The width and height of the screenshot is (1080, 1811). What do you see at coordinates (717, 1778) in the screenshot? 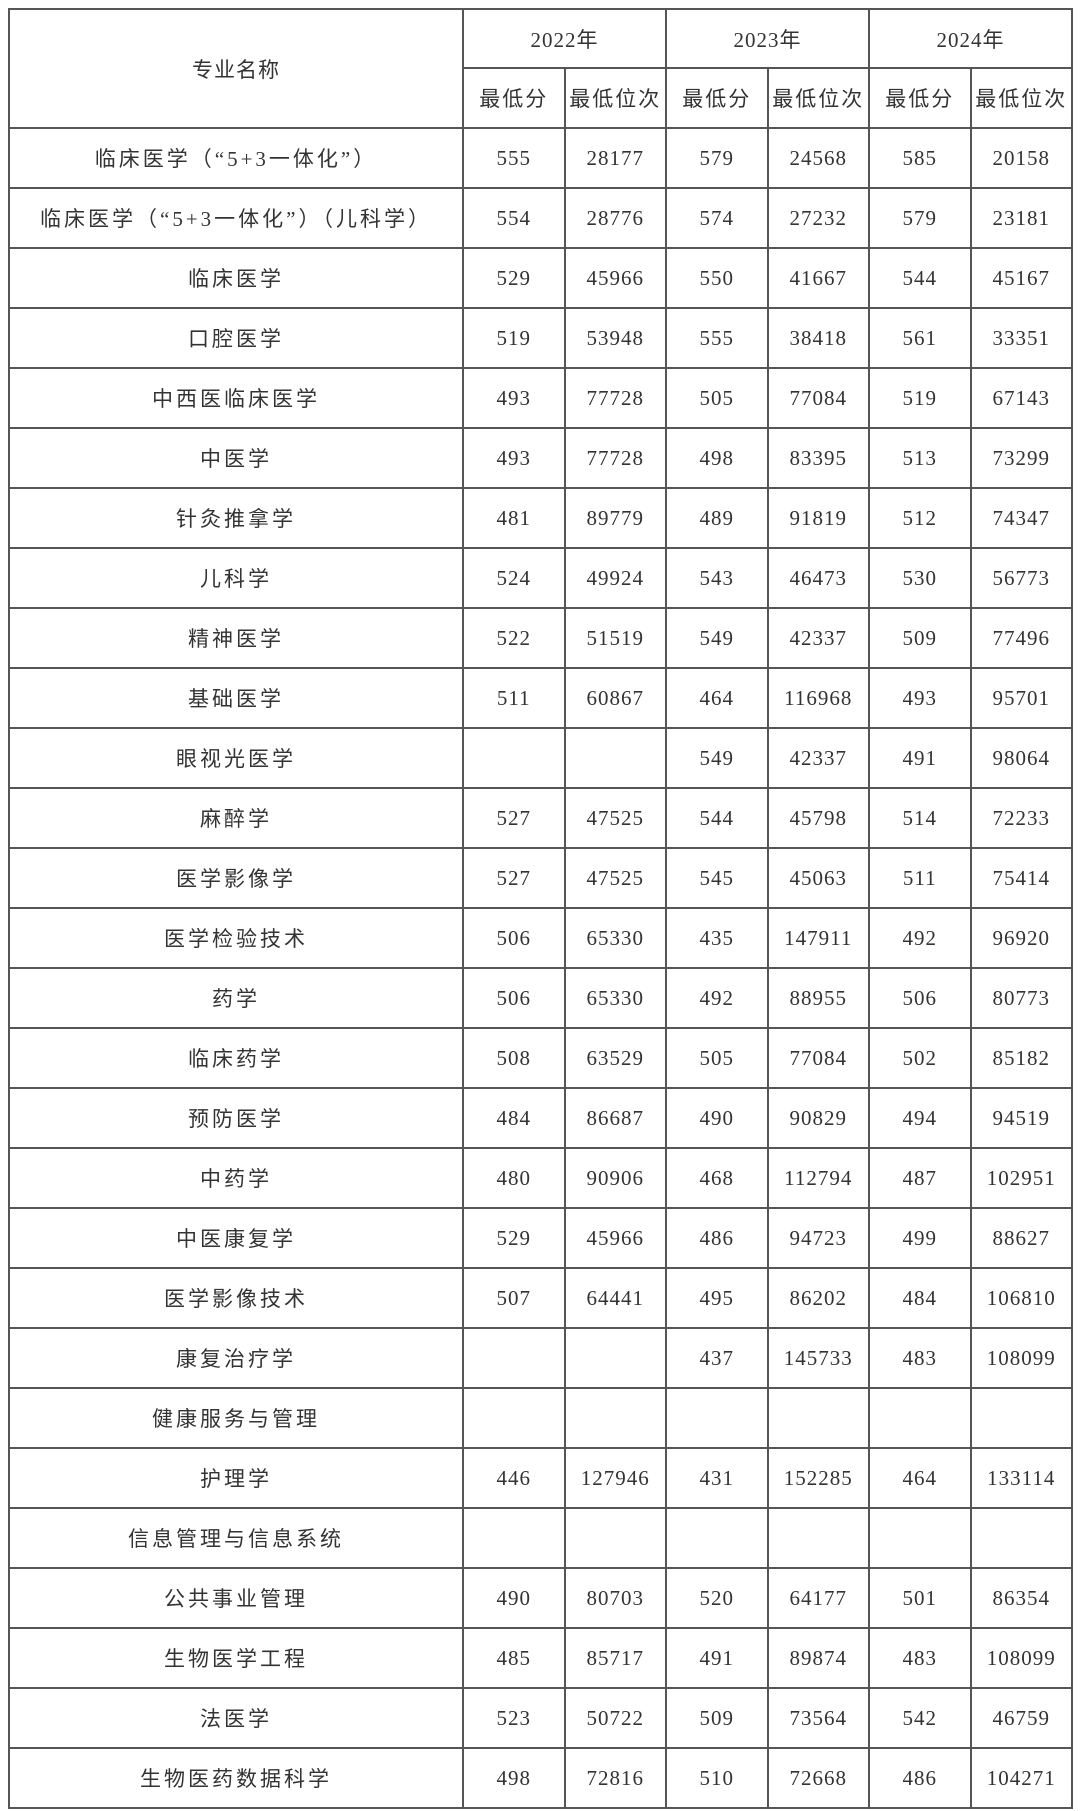
I see `min-score-2023-cell: 510` at bounding box center [717, 1778].